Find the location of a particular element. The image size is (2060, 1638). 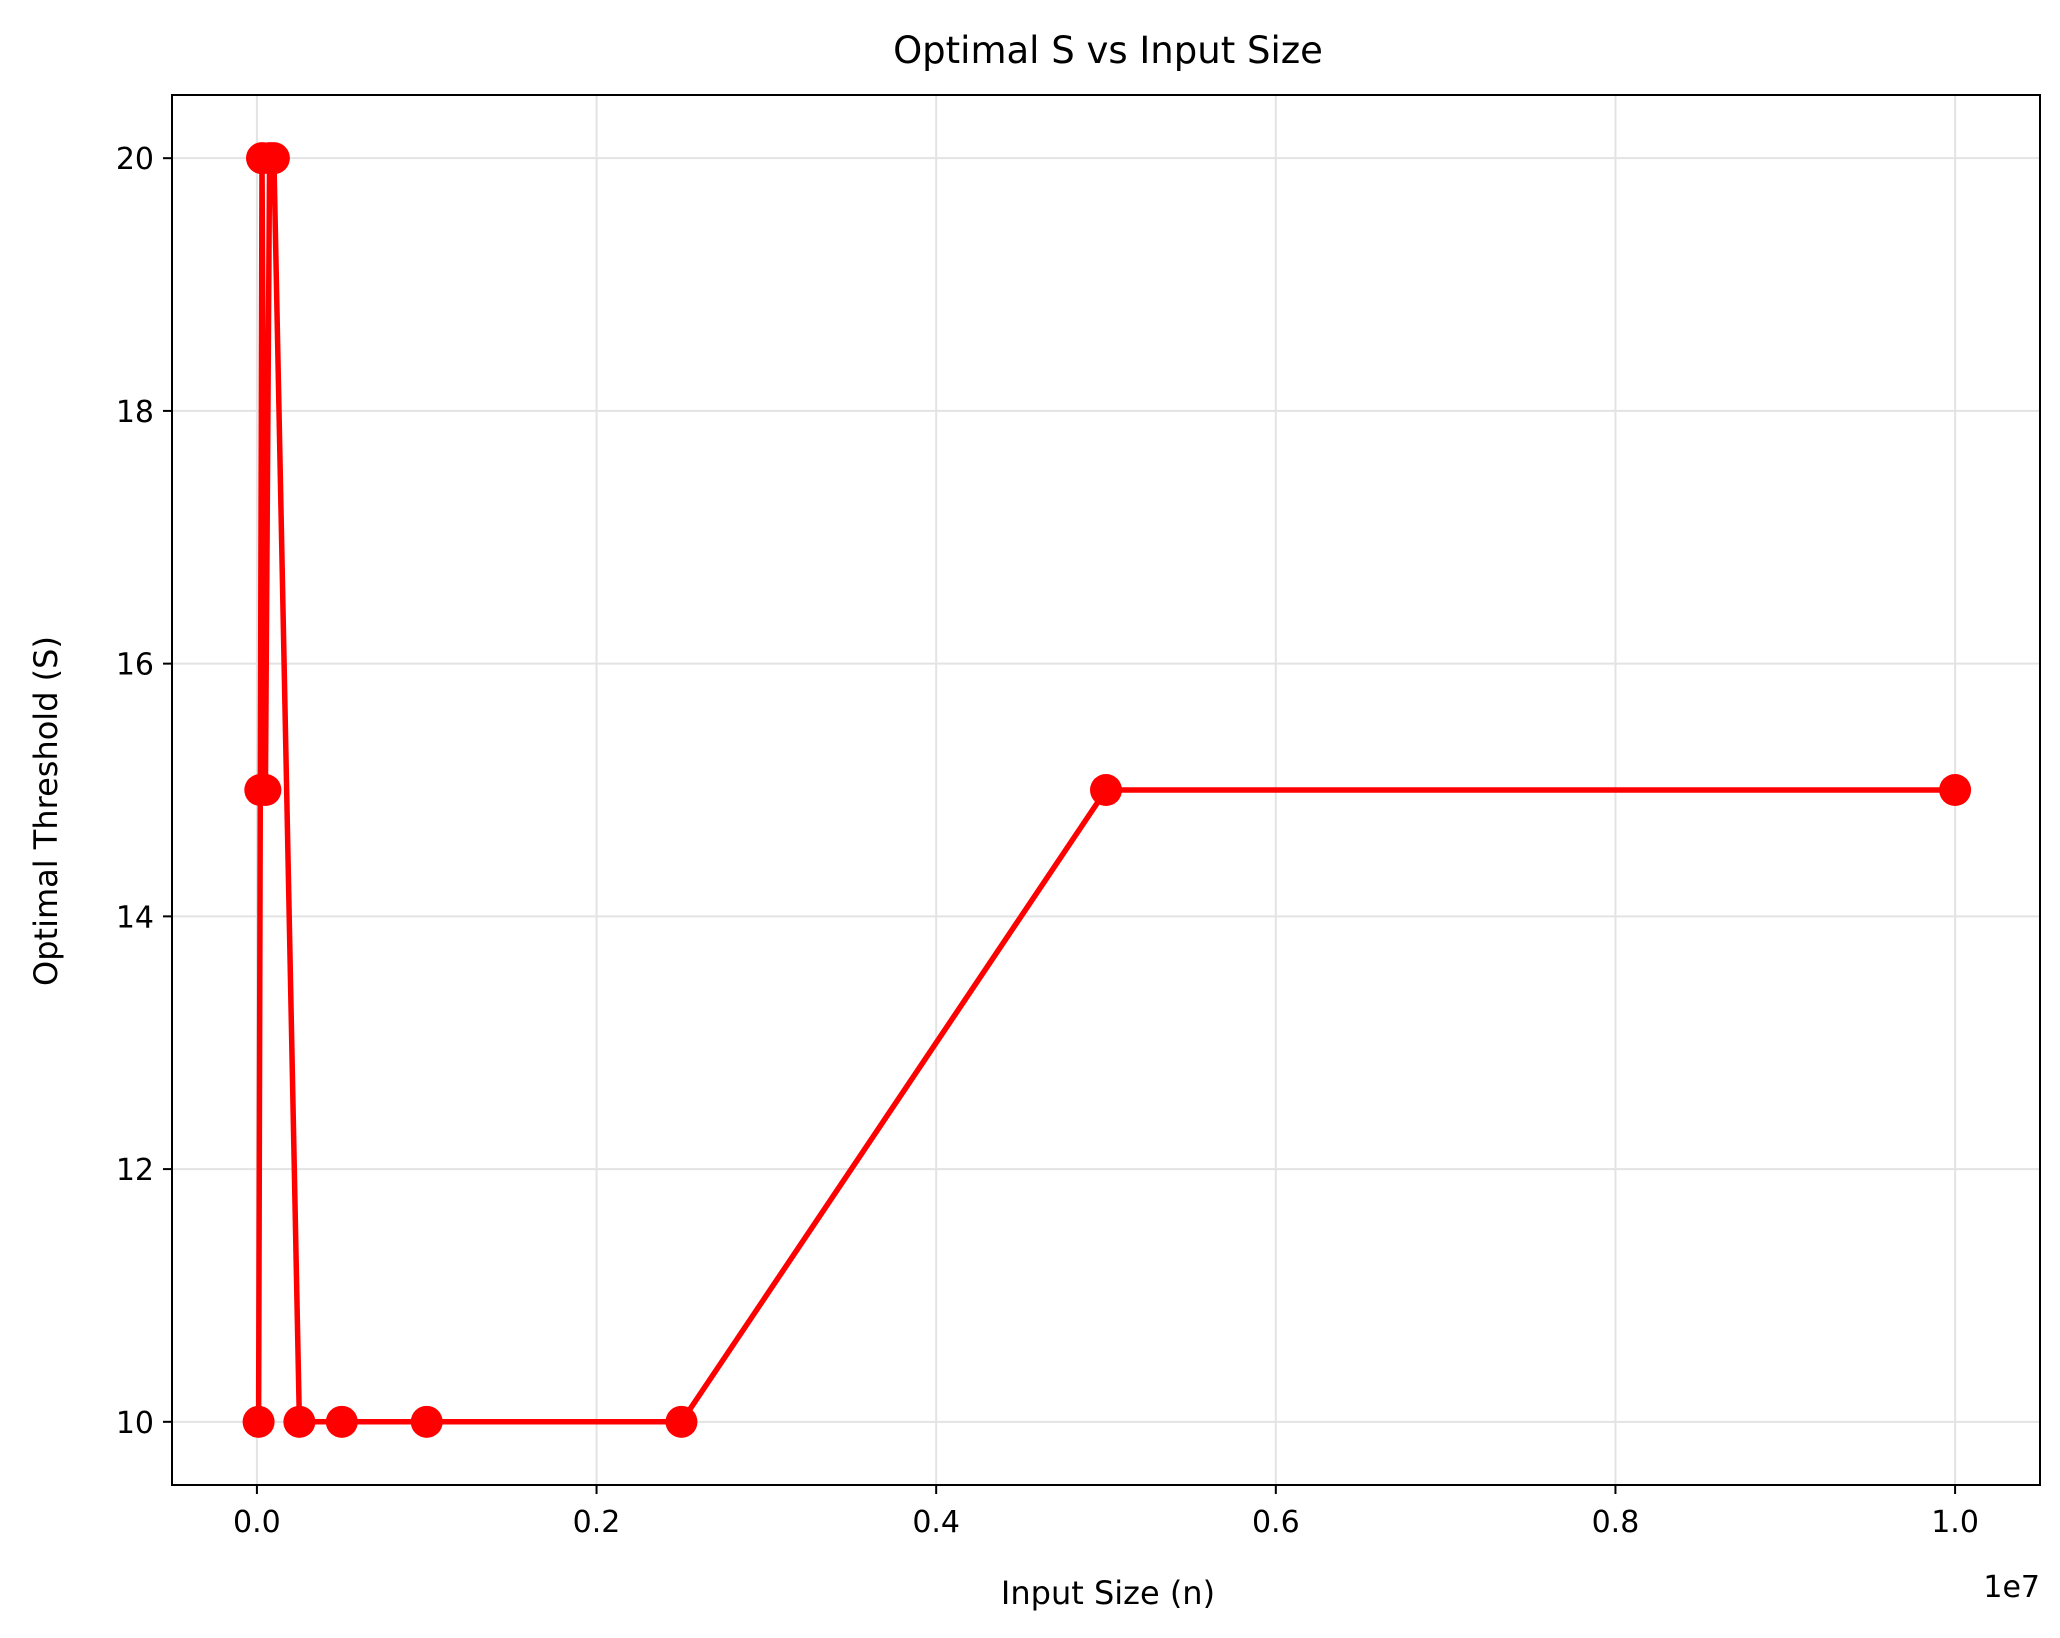

x-tick-label: 0.0 is located at coordinates (257, 1522).